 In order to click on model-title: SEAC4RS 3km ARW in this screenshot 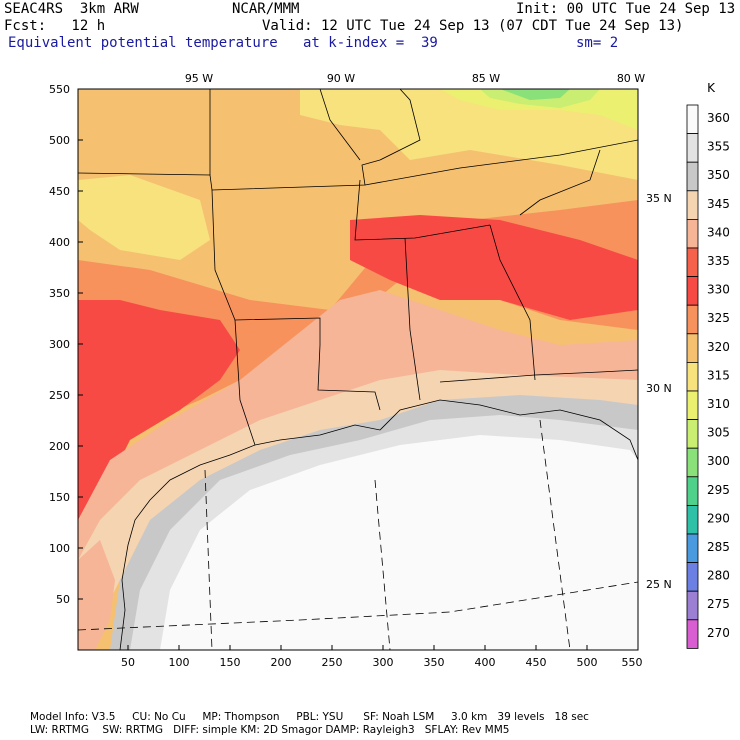, I will do `click(71, 9)`.